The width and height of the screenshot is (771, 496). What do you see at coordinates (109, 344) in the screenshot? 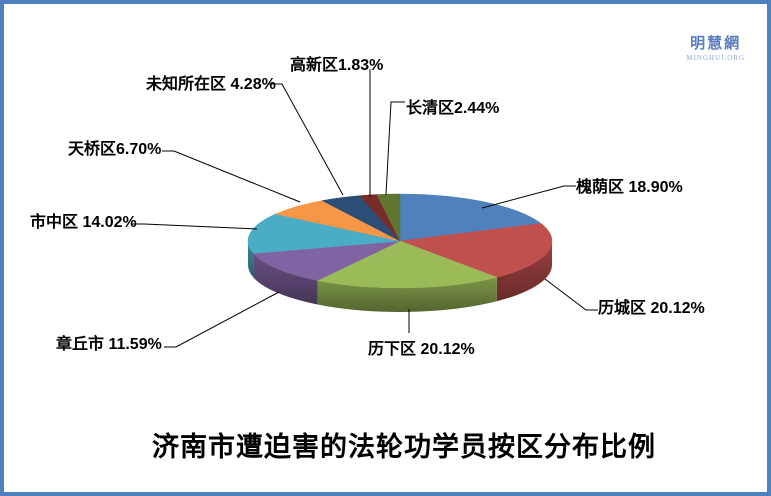
I see `slice-label-3: 章丘市 11.59%` at bounding box center [109, 344].